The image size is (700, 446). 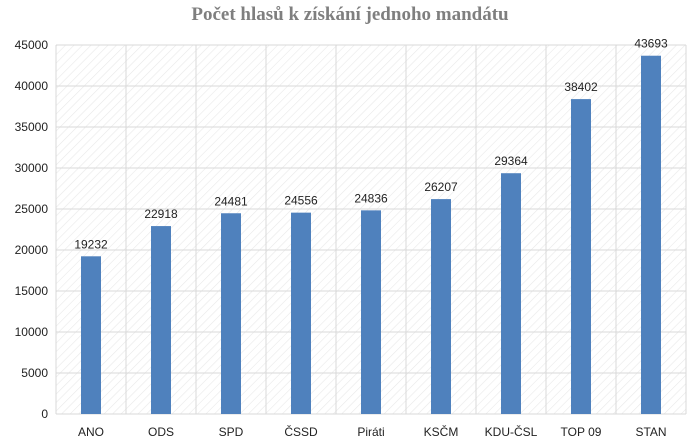 I want to click on data-label: 24836, so click(x=371, y=198).